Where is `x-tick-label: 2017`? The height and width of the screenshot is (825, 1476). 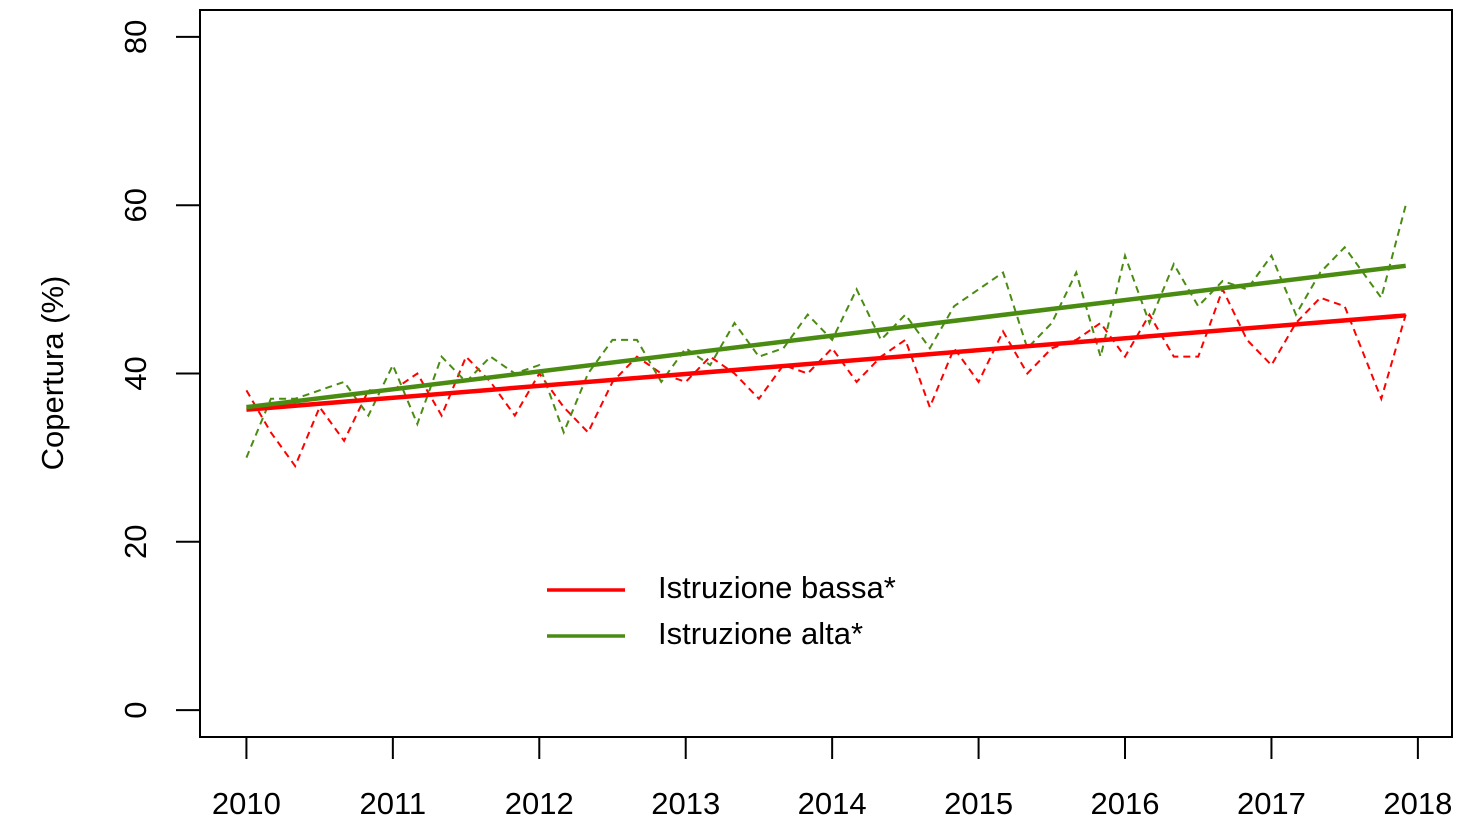
x-tick-label: 2017 is located at coordinates (1271, 803).